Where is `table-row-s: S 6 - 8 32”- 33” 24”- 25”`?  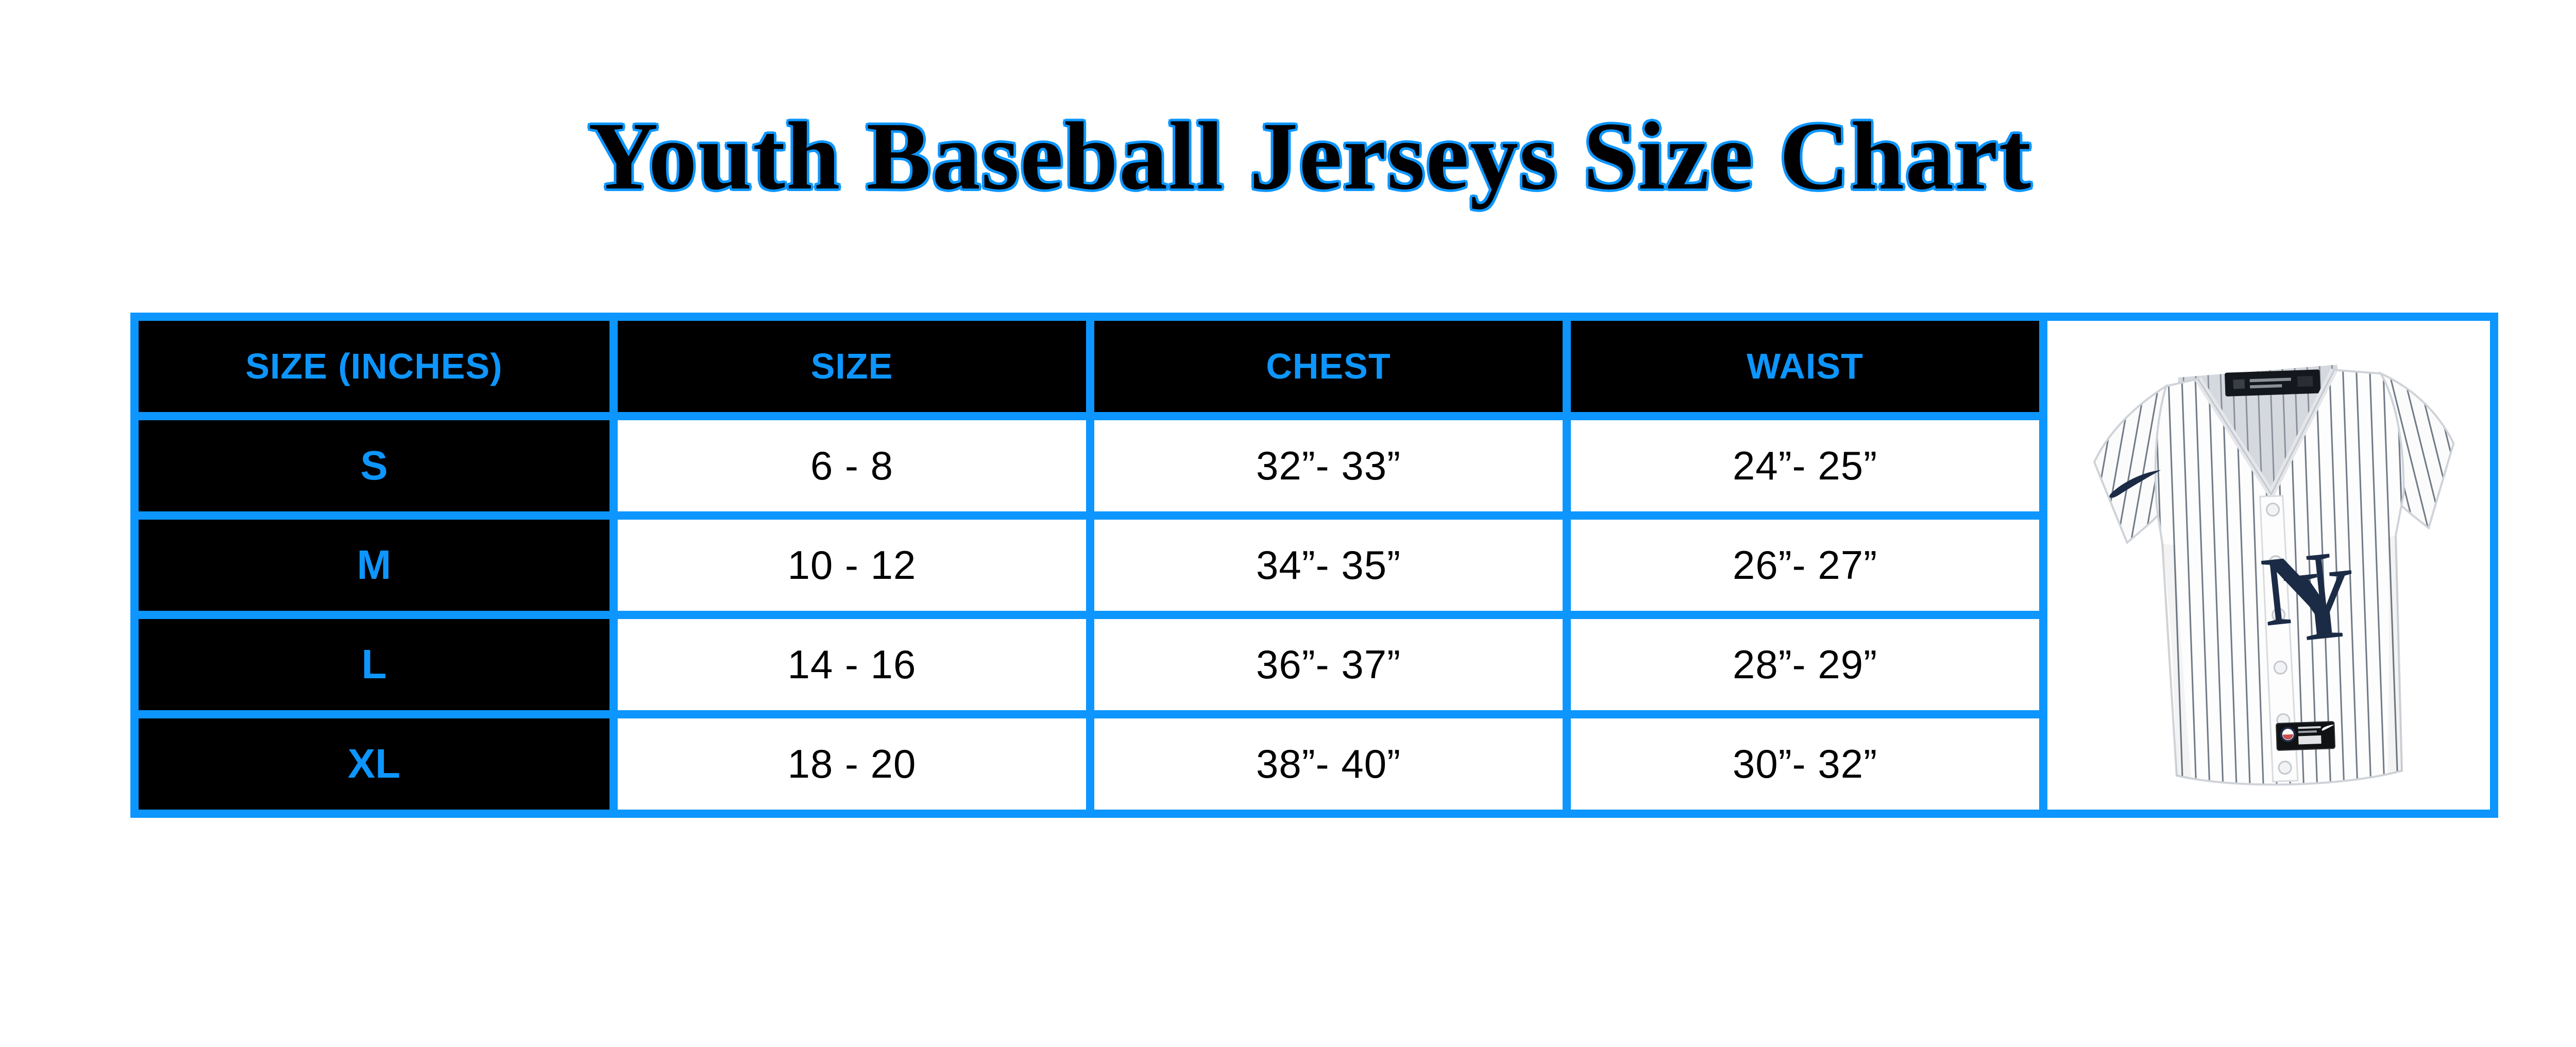 table-row-s: S 6 - 8 32”- 33” 24”- 25” is located at coordinates (1312, 466).